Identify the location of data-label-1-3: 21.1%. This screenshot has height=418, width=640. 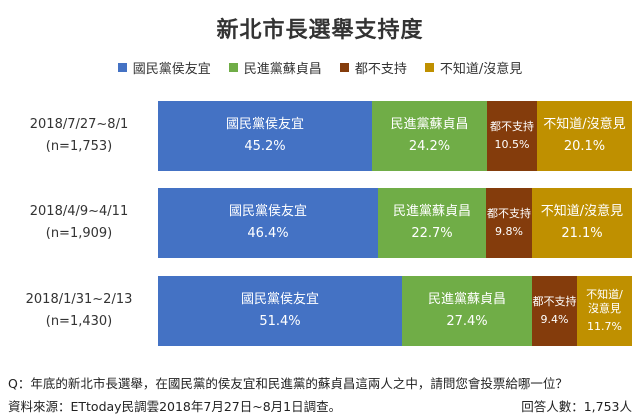
(582, 233).